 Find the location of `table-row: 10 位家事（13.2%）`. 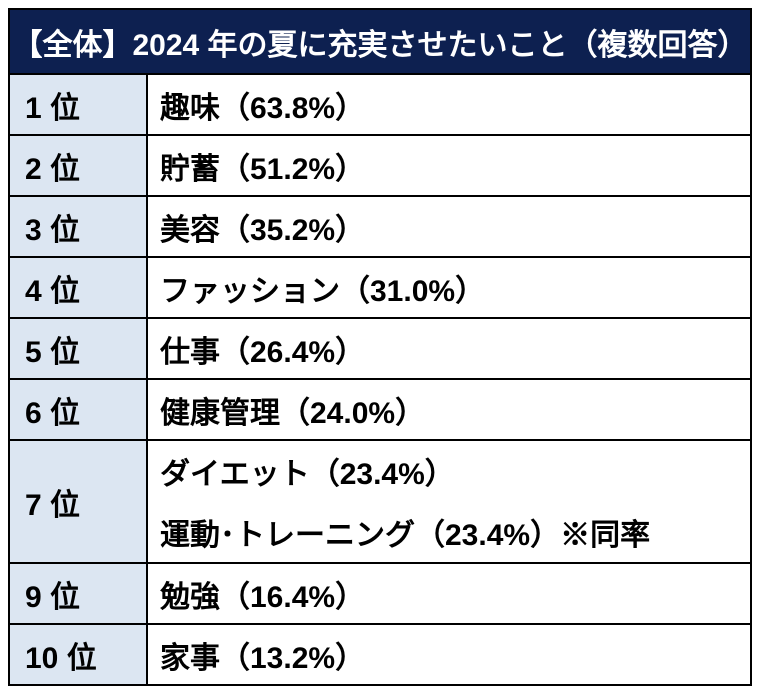

table-row: 10 位家事（13.2%） is located at coordinates (380, 653).